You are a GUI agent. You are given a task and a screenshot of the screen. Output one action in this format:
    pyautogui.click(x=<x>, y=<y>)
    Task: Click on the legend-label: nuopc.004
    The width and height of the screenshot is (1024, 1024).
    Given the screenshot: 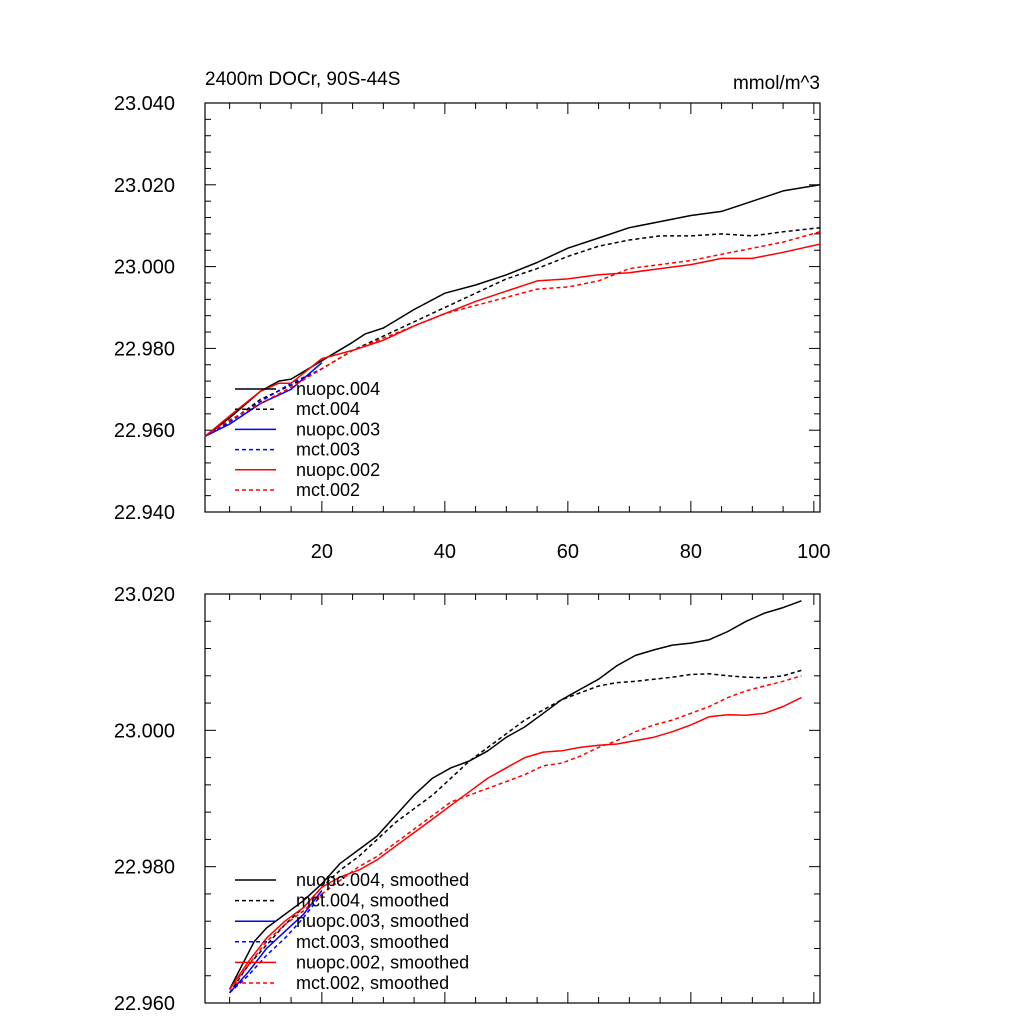 What is the action you would take?
    pyautogui.click(x=338, y=389)
    